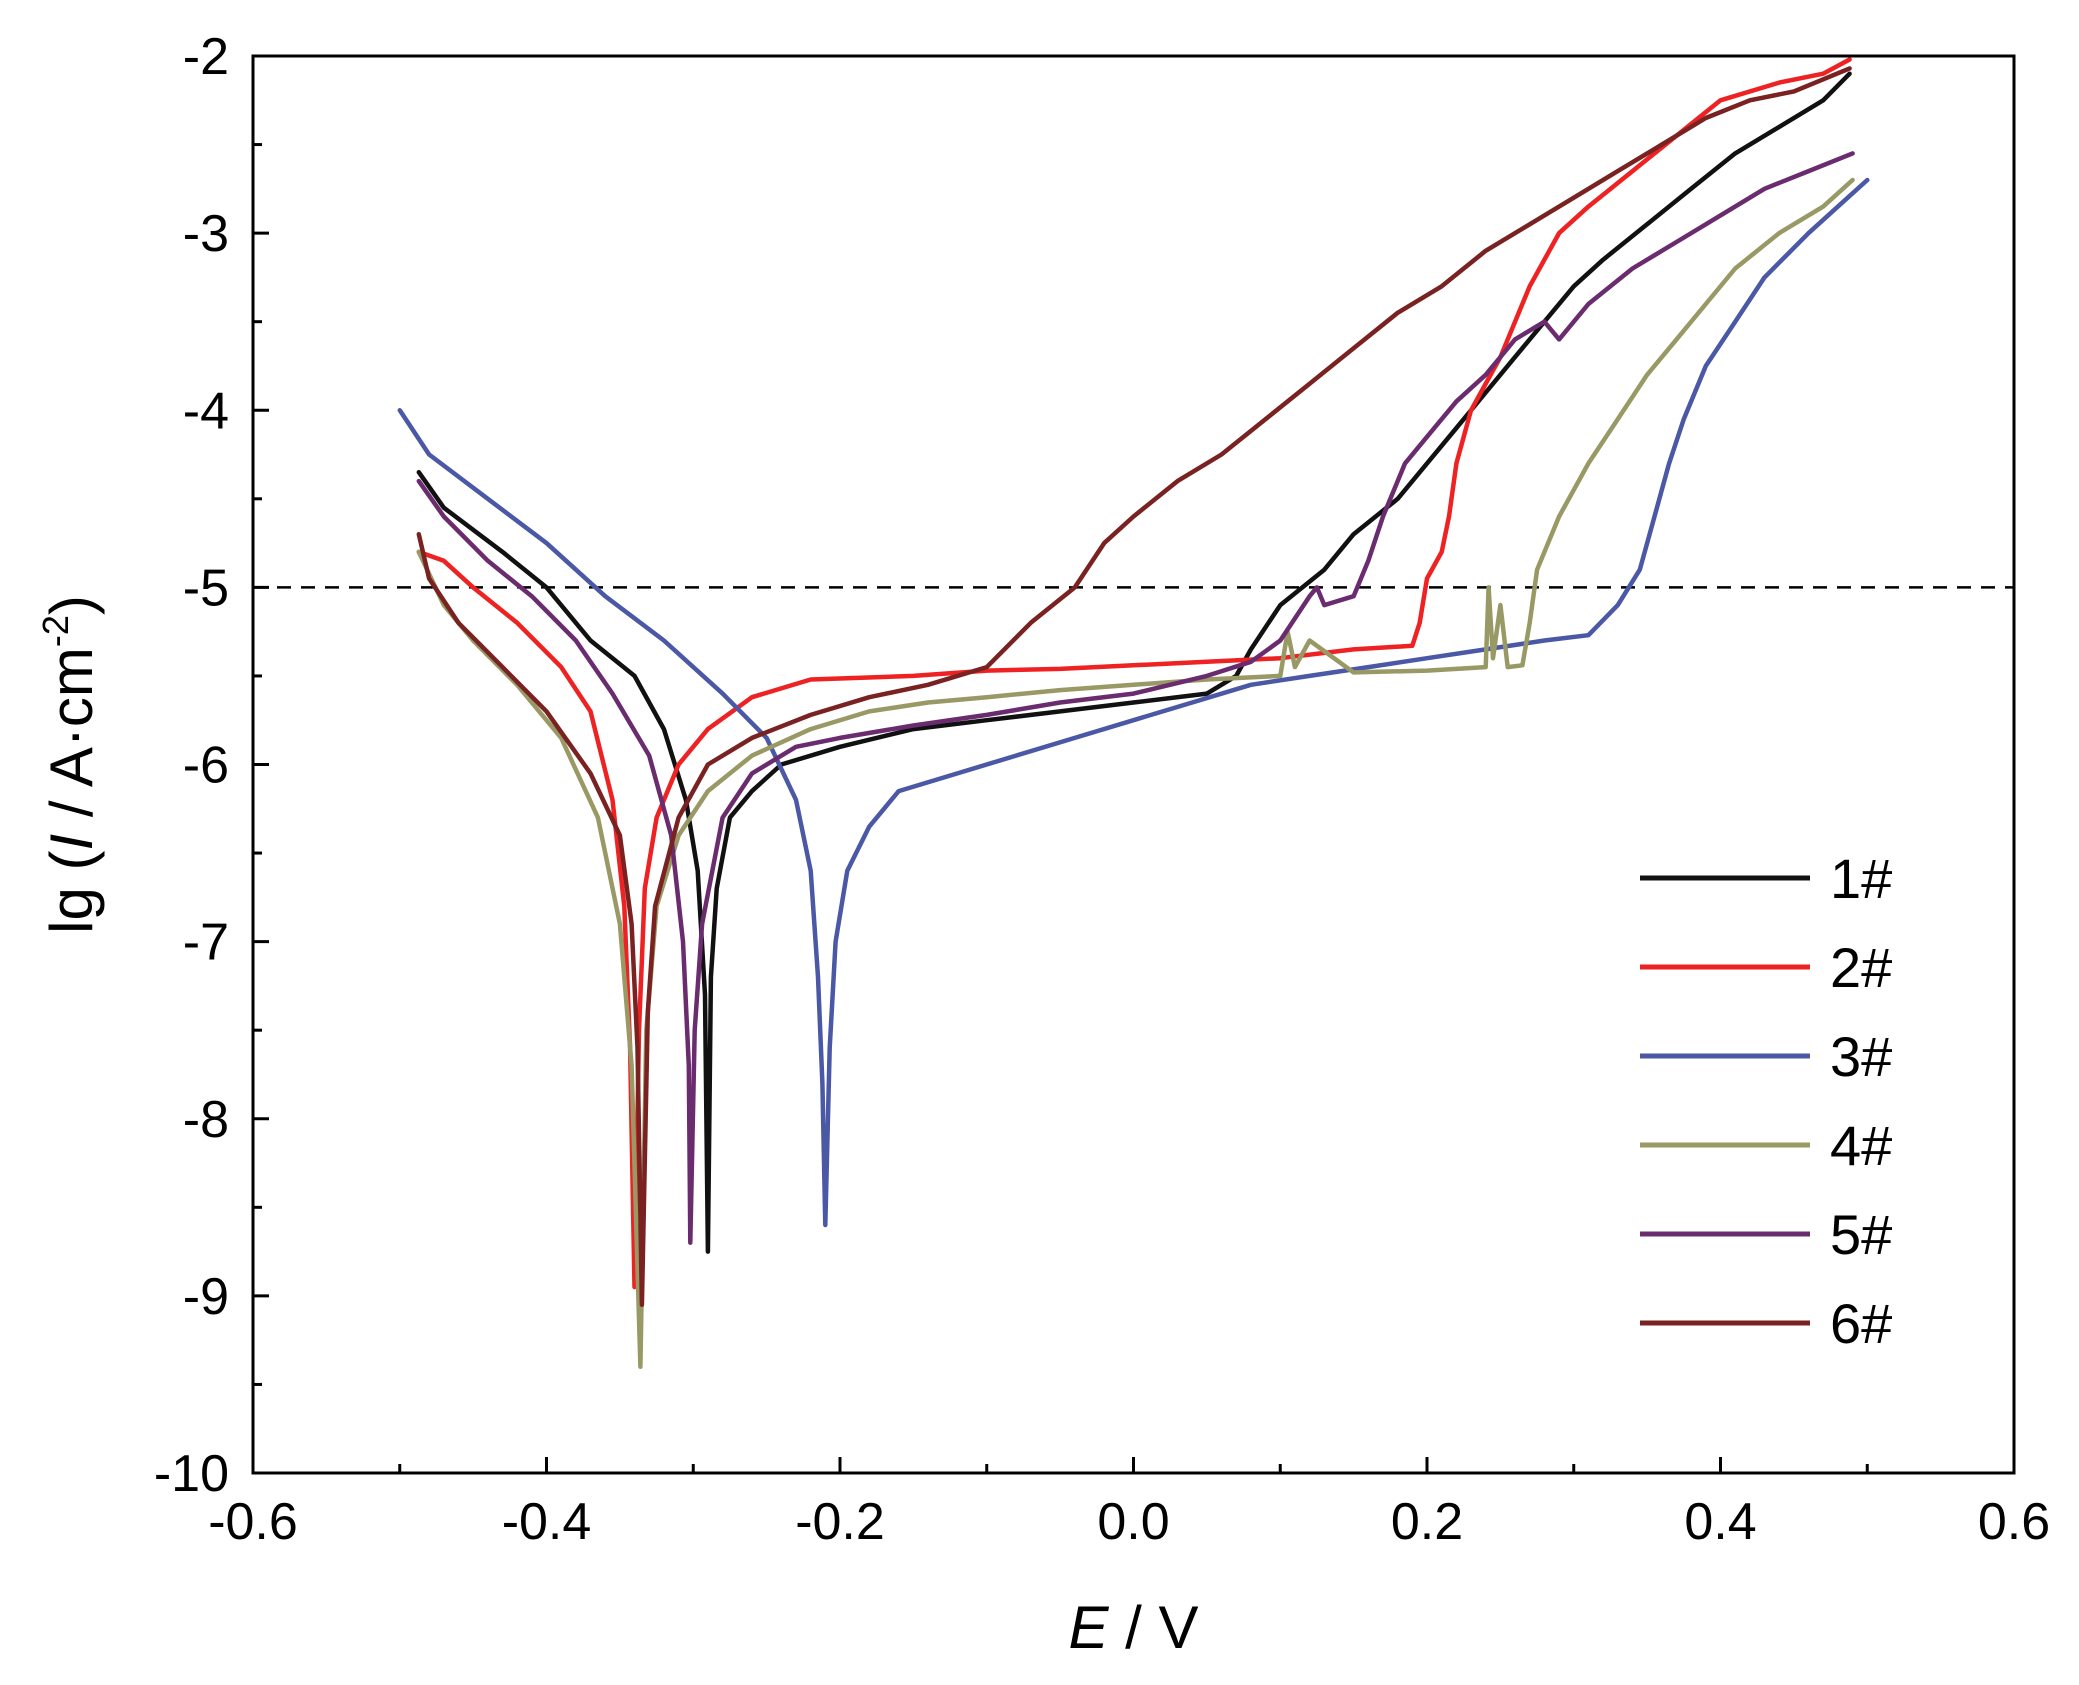 The height and width of the screenshot is (1685, 2079). Describe the element at coordinates (1427, 1522) in the screenshot. I see `x-tick-label: 0.2` at that location.